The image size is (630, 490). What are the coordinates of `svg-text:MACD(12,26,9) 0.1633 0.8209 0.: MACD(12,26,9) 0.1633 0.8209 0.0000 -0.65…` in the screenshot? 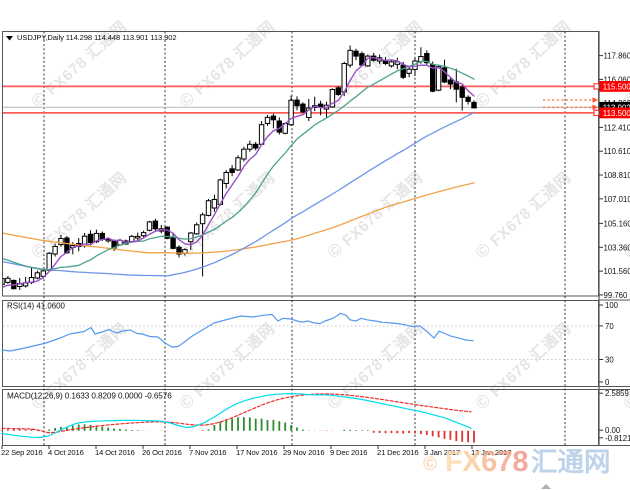 It's located at (89, 396).